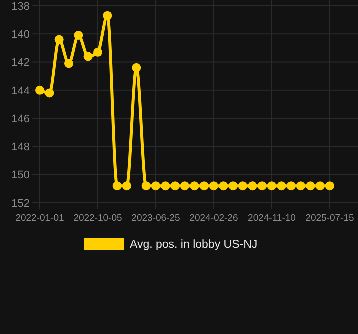 Image resolution: width=358 pixels, height=334 pixels. What do you see at coordinates (194, 245) in the screenshot?
I see `legend-label: Avg. pos. in lobby US-NJ` at bounding box center [194, 245].